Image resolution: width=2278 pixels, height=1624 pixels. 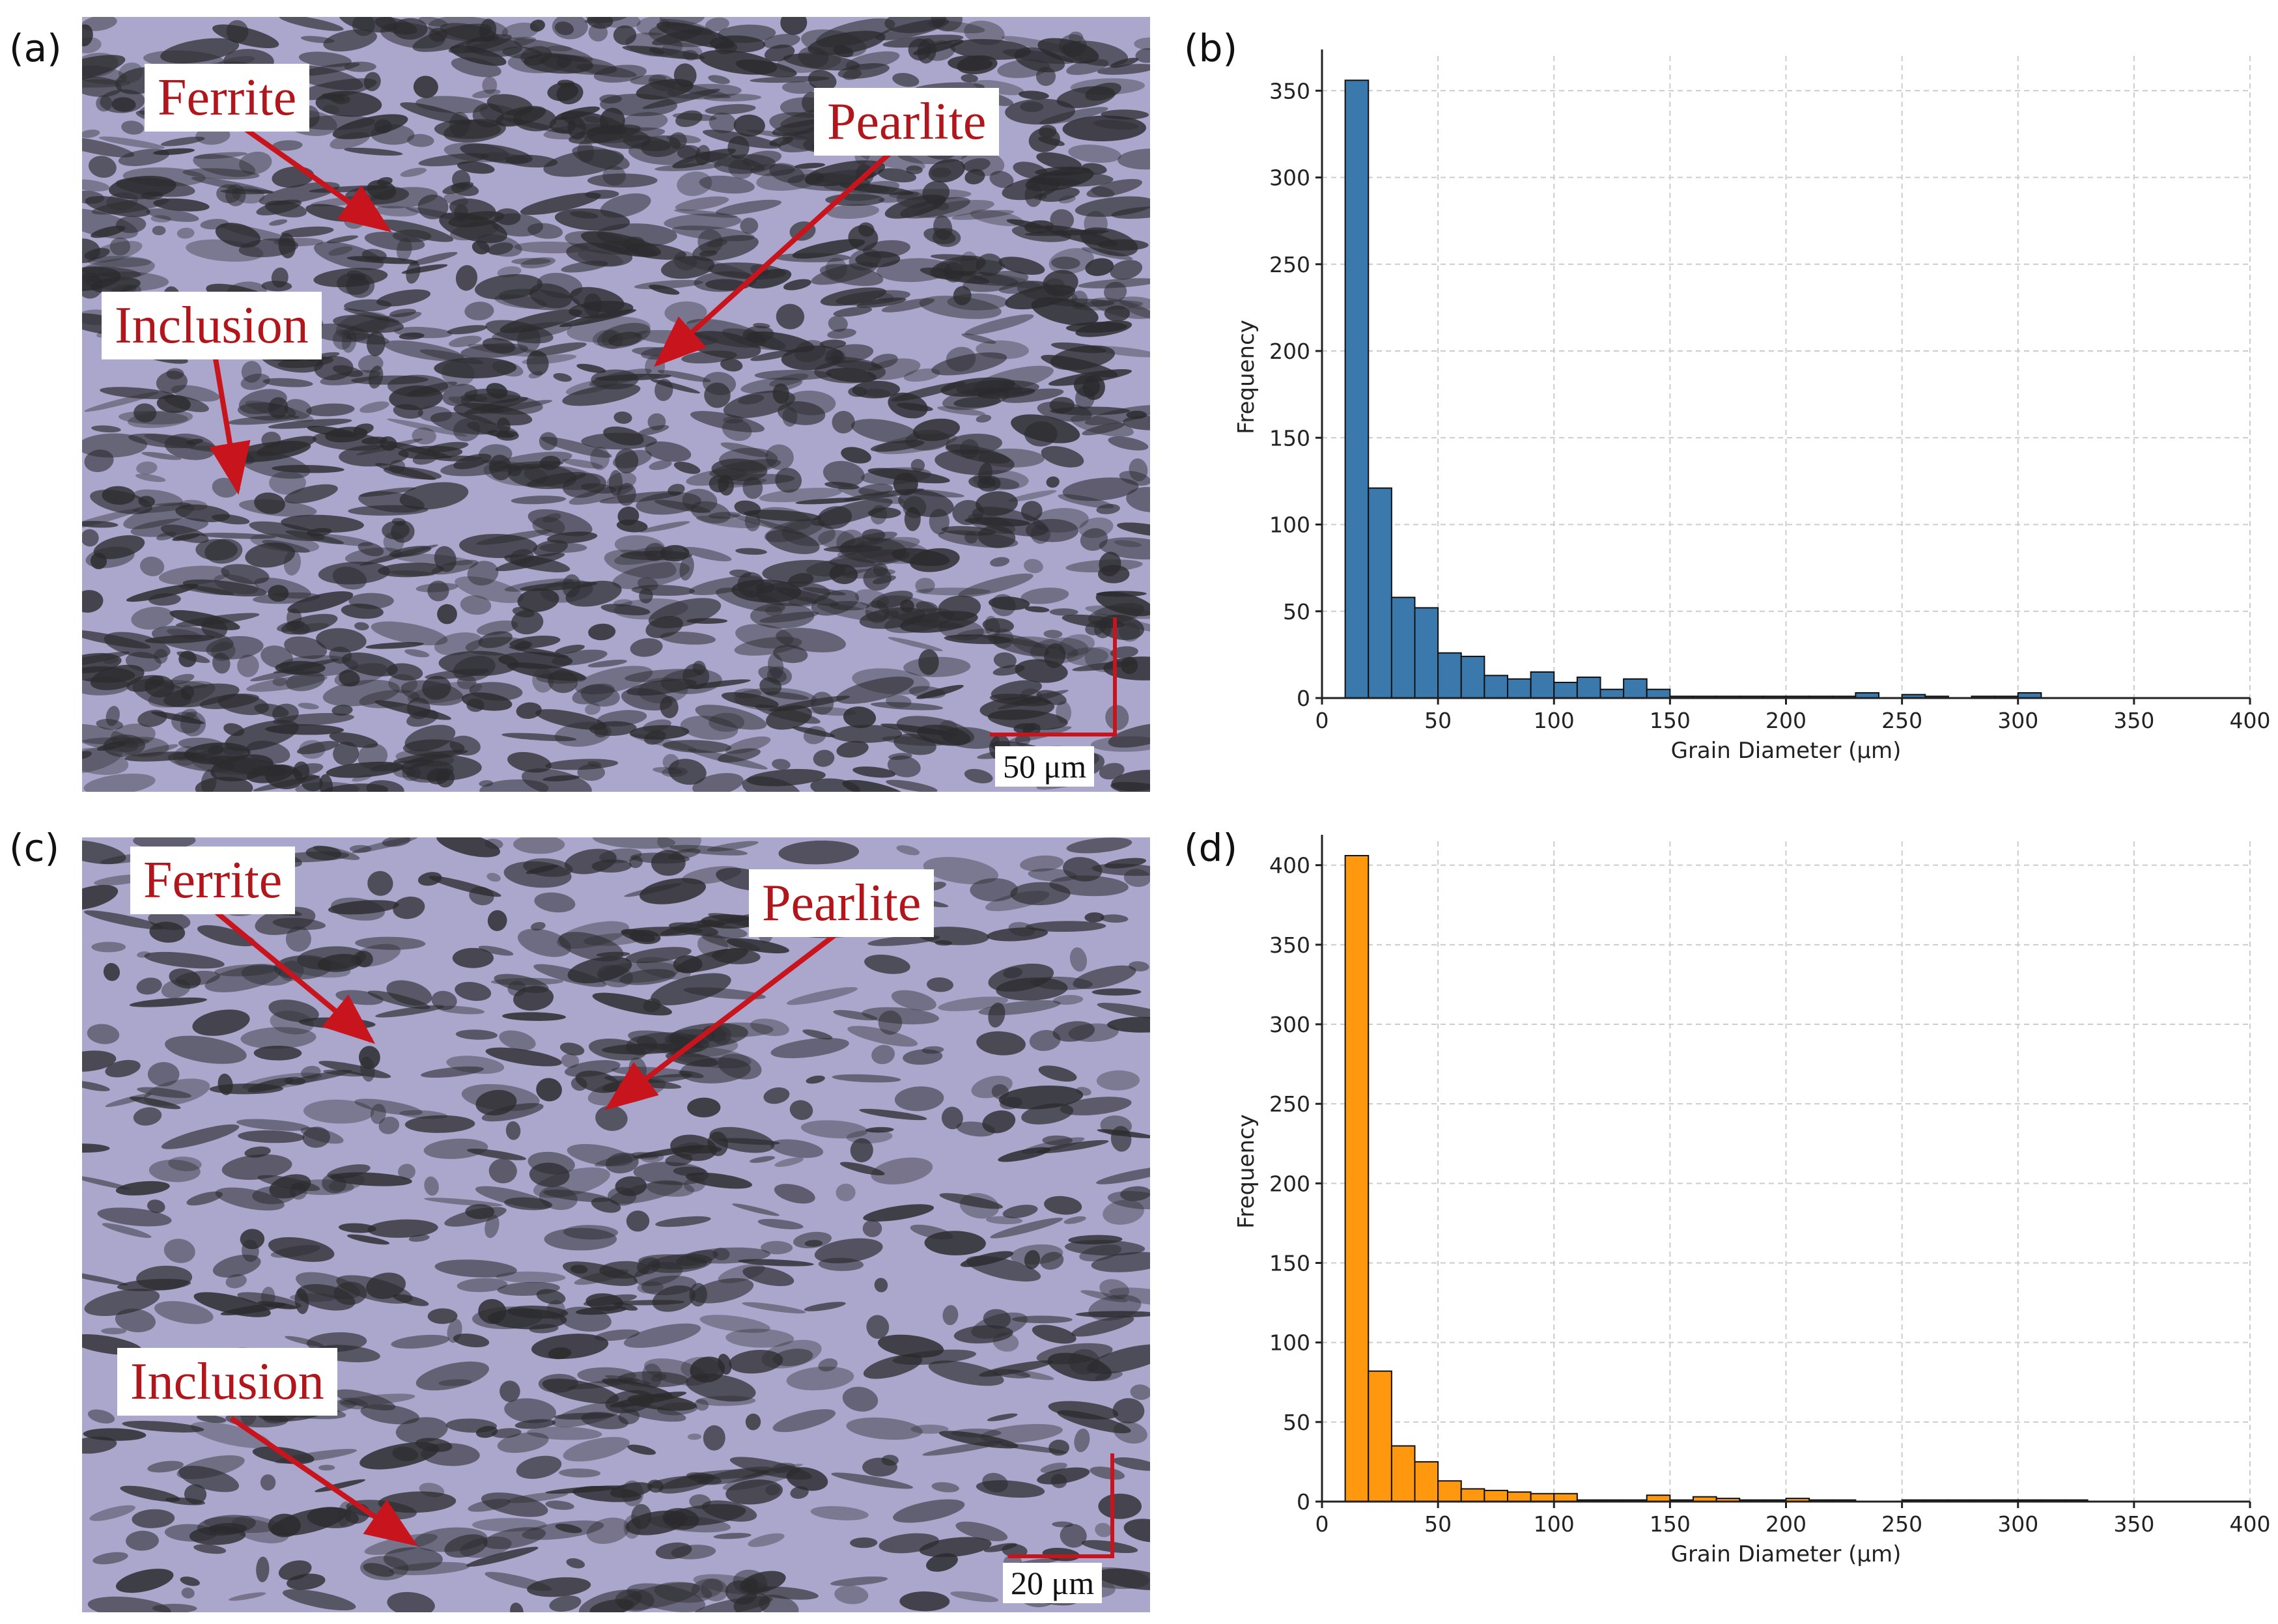 I want to click on y-tick-label: 350, so click(x=1289, y=91).